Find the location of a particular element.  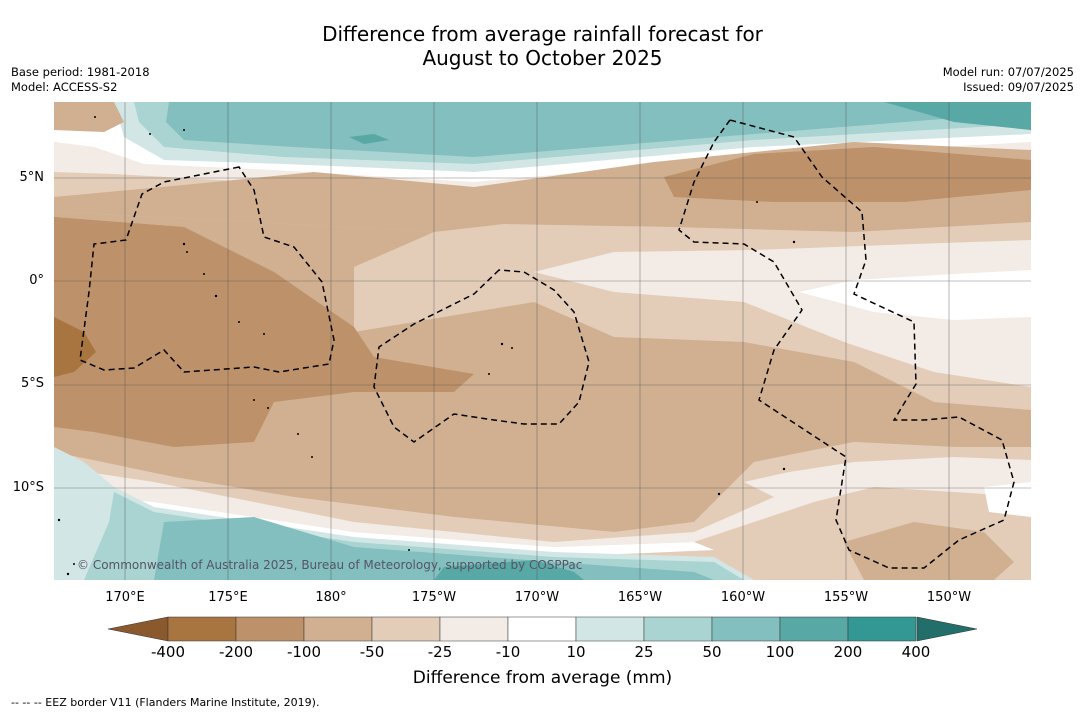

colorbar-title: Difference from average (mm) is located at coordinates (542, 678).